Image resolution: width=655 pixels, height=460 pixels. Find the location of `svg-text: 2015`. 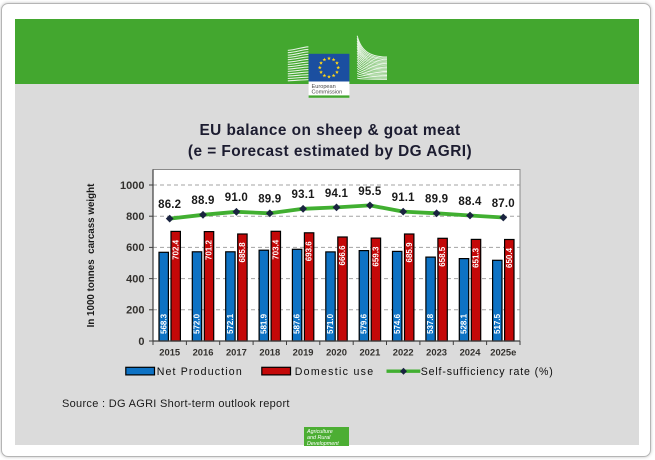

svg-text: 2015 is located at coordinates (169, 352).